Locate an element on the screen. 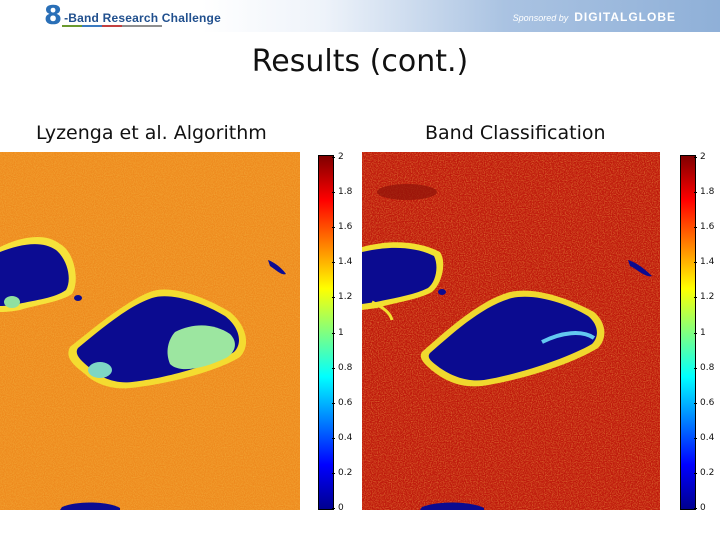 This screenshot has width=720, height=540. colorbar-right-ticks: 2 1.8 1.6 1.4 1.2 1 0.8 0.6 0.4 0.2 0 is located at coordinates (707, 332).